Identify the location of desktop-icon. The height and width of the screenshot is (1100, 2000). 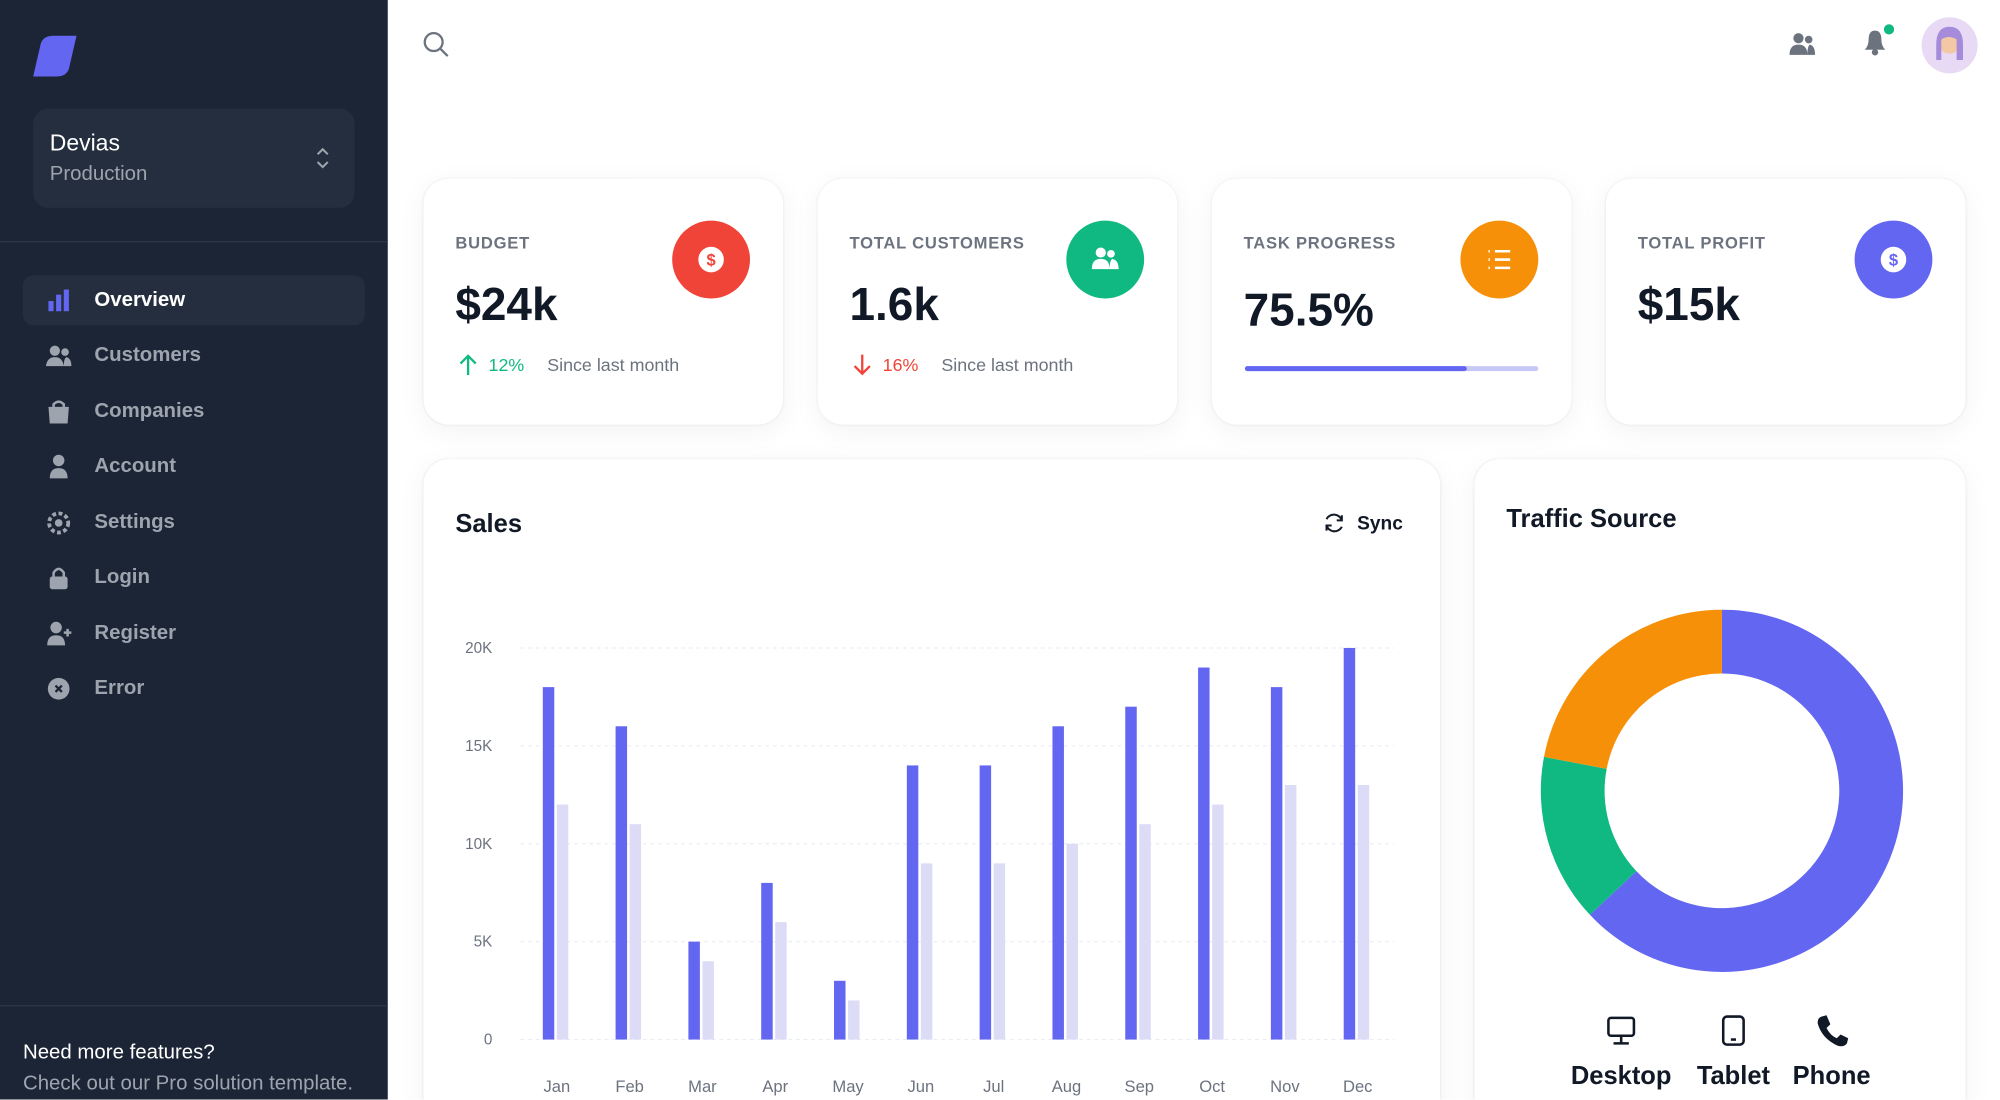
(1621, 1030).